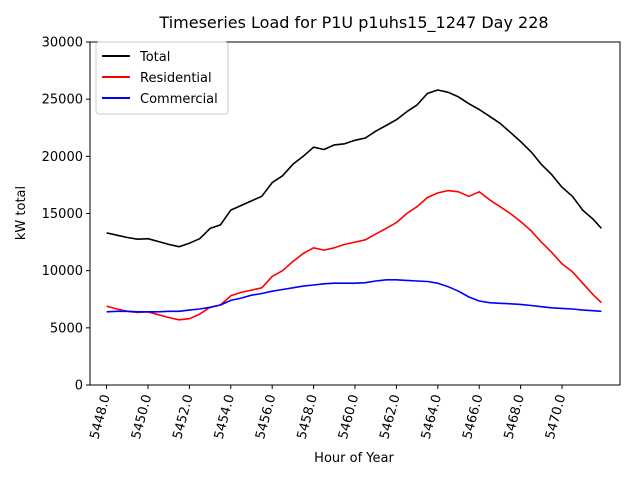 This screenshot has width=640, height=480. I want to click on y-tick-label: 25000, so click(62, 100).